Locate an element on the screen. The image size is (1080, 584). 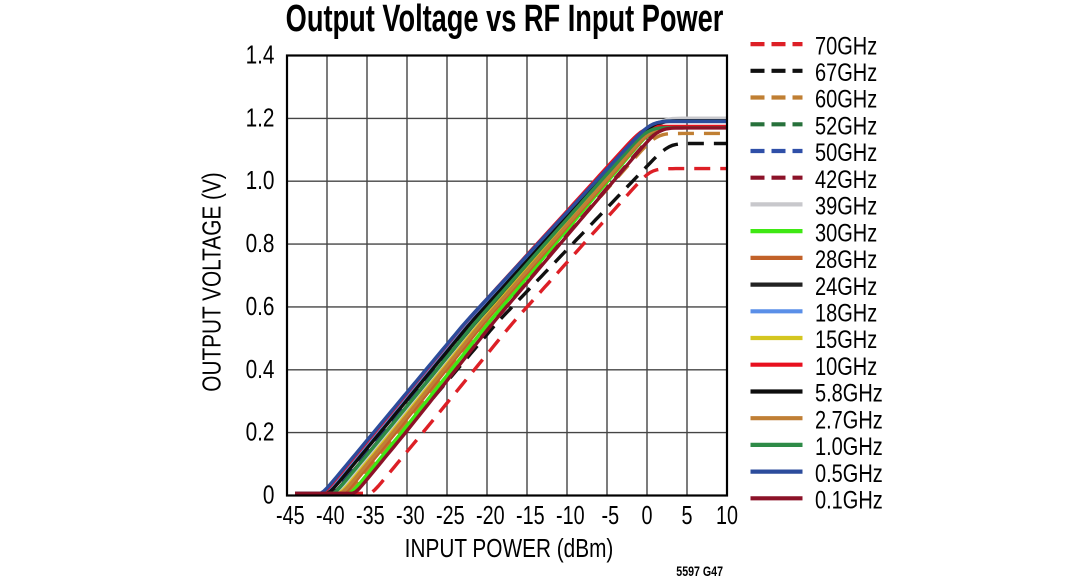
svg-text: 0.2 is located at coordinates (260, 431).